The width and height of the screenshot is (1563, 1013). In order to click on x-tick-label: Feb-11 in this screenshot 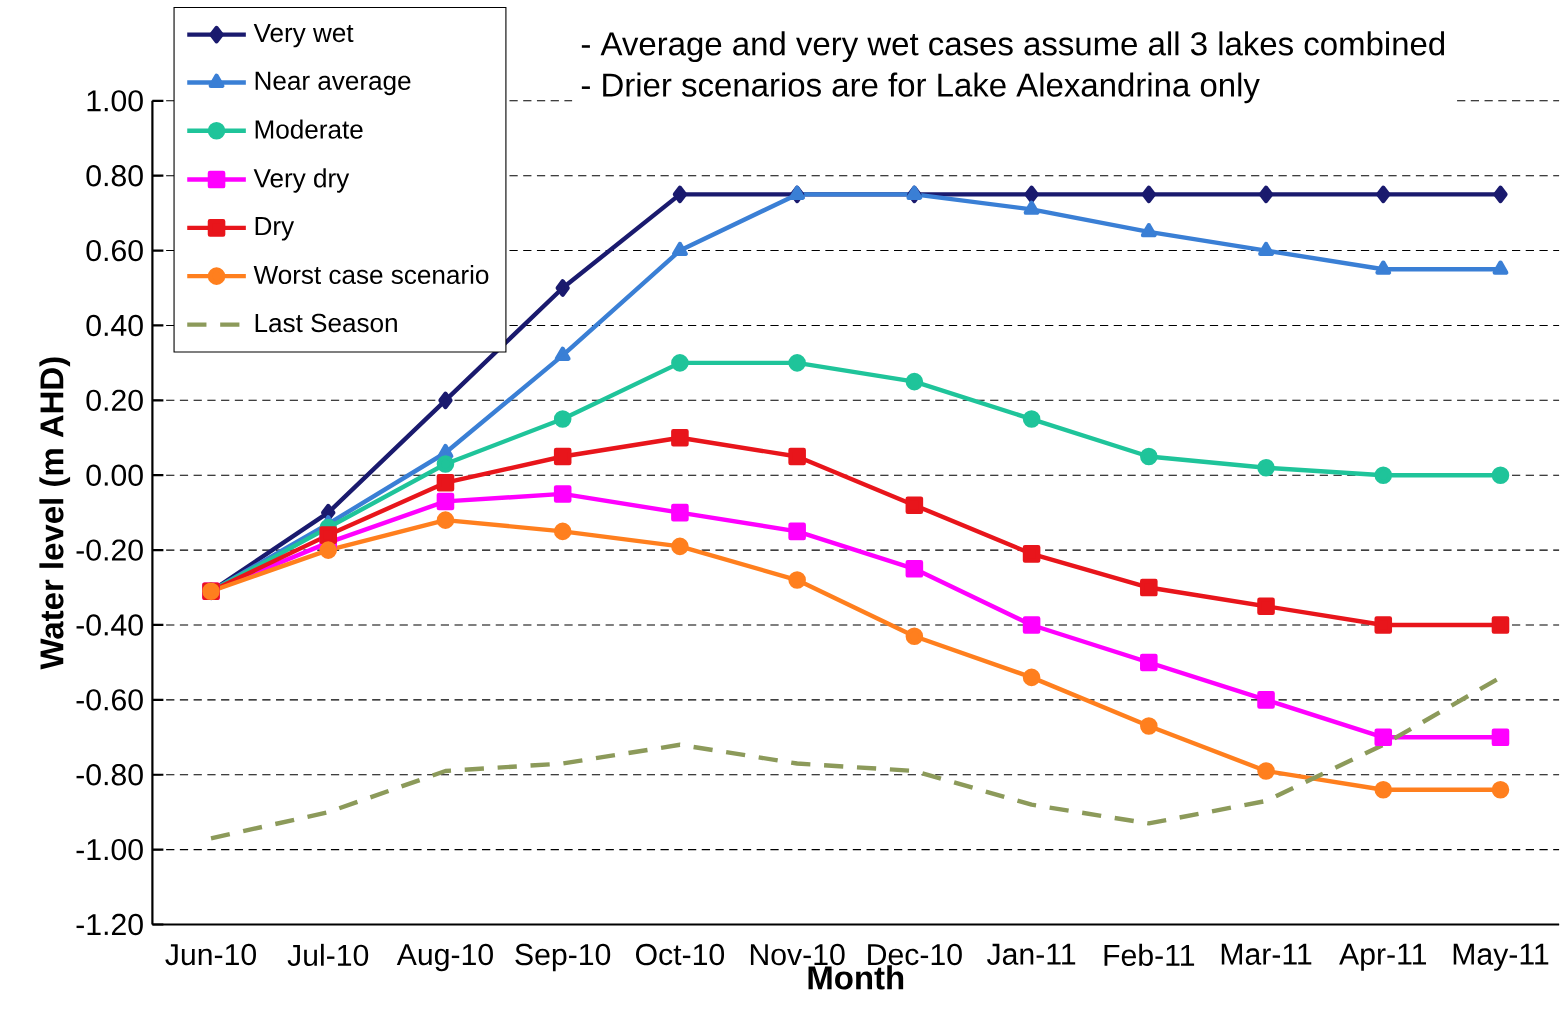, I will do `click(1149, 955)`.